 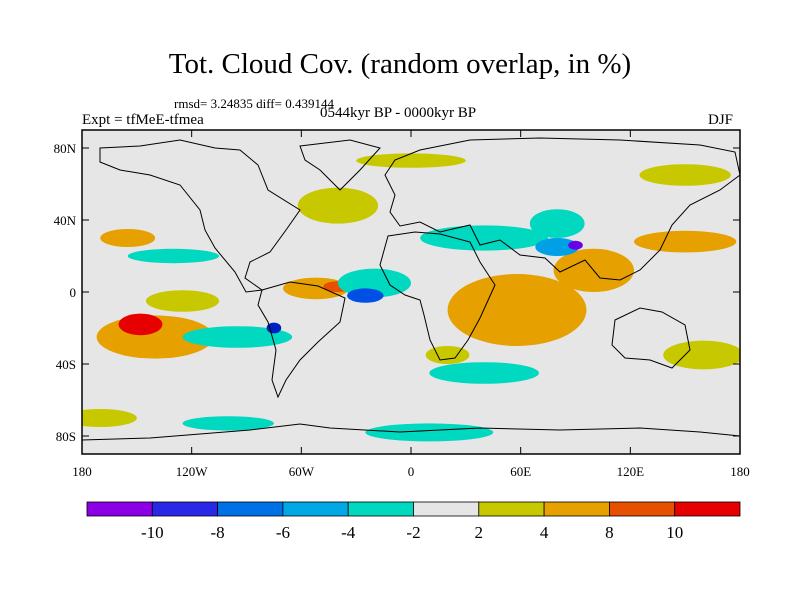 I want to click on coastline-south-america, so click(x=301, y=340).